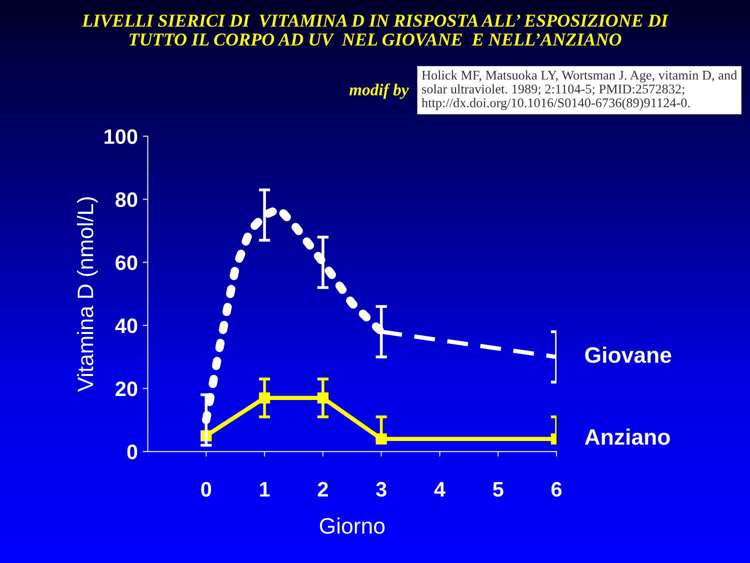  What do you see at coordinates (556, 489) in the screenshot?
I see `x-tick-label: 6` at bounding box center [556, 489].